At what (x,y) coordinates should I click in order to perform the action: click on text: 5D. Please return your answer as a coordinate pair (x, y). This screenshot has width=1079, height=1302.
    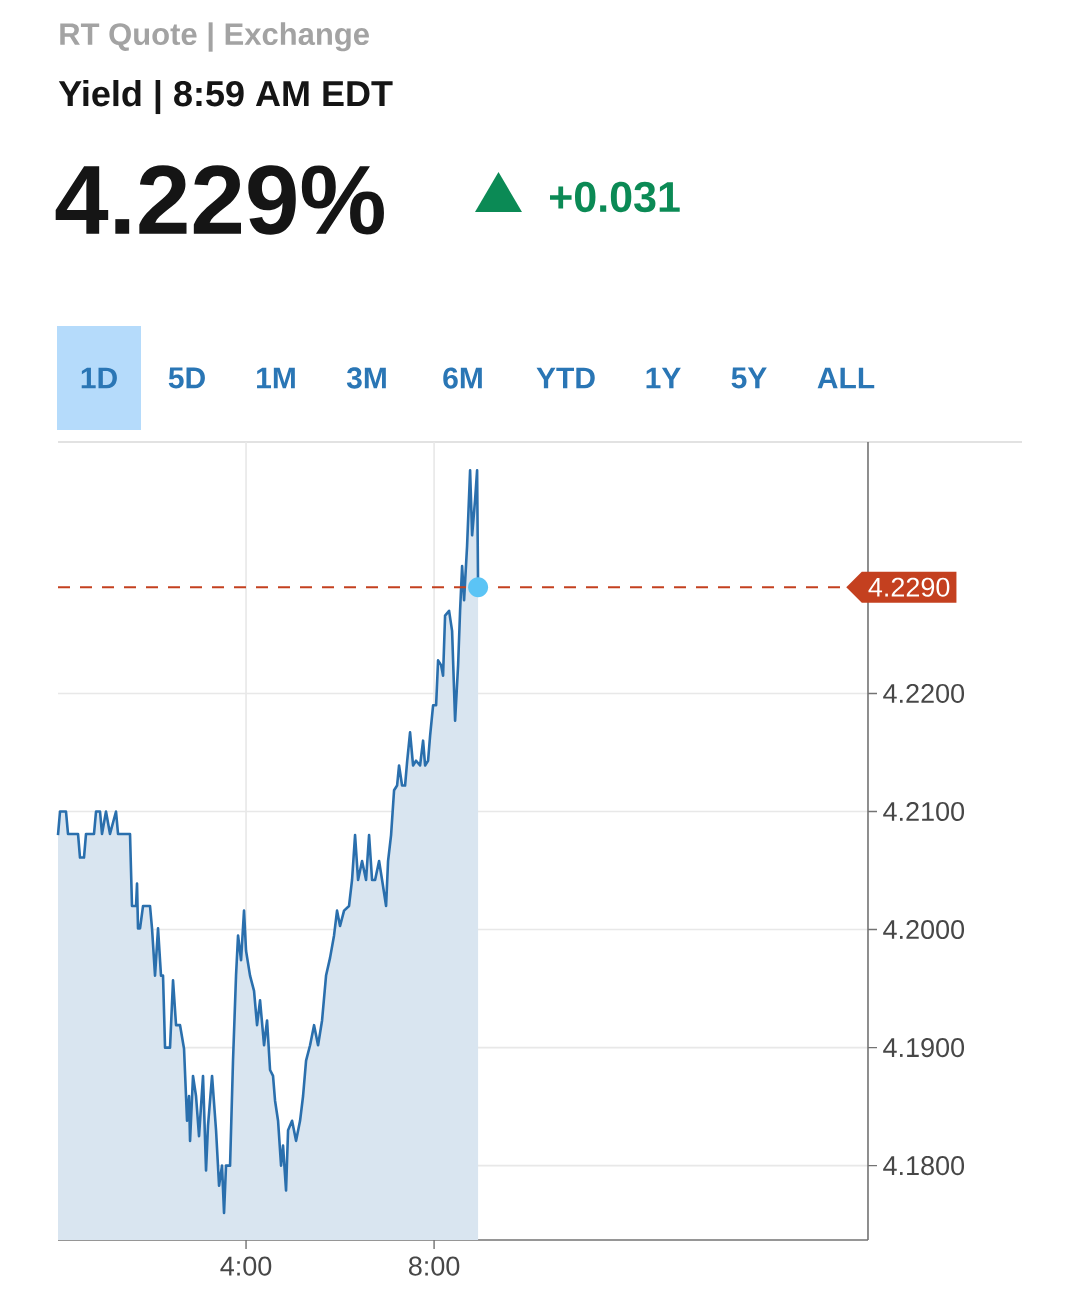
    Looking at the image, I should click on (186, 378).